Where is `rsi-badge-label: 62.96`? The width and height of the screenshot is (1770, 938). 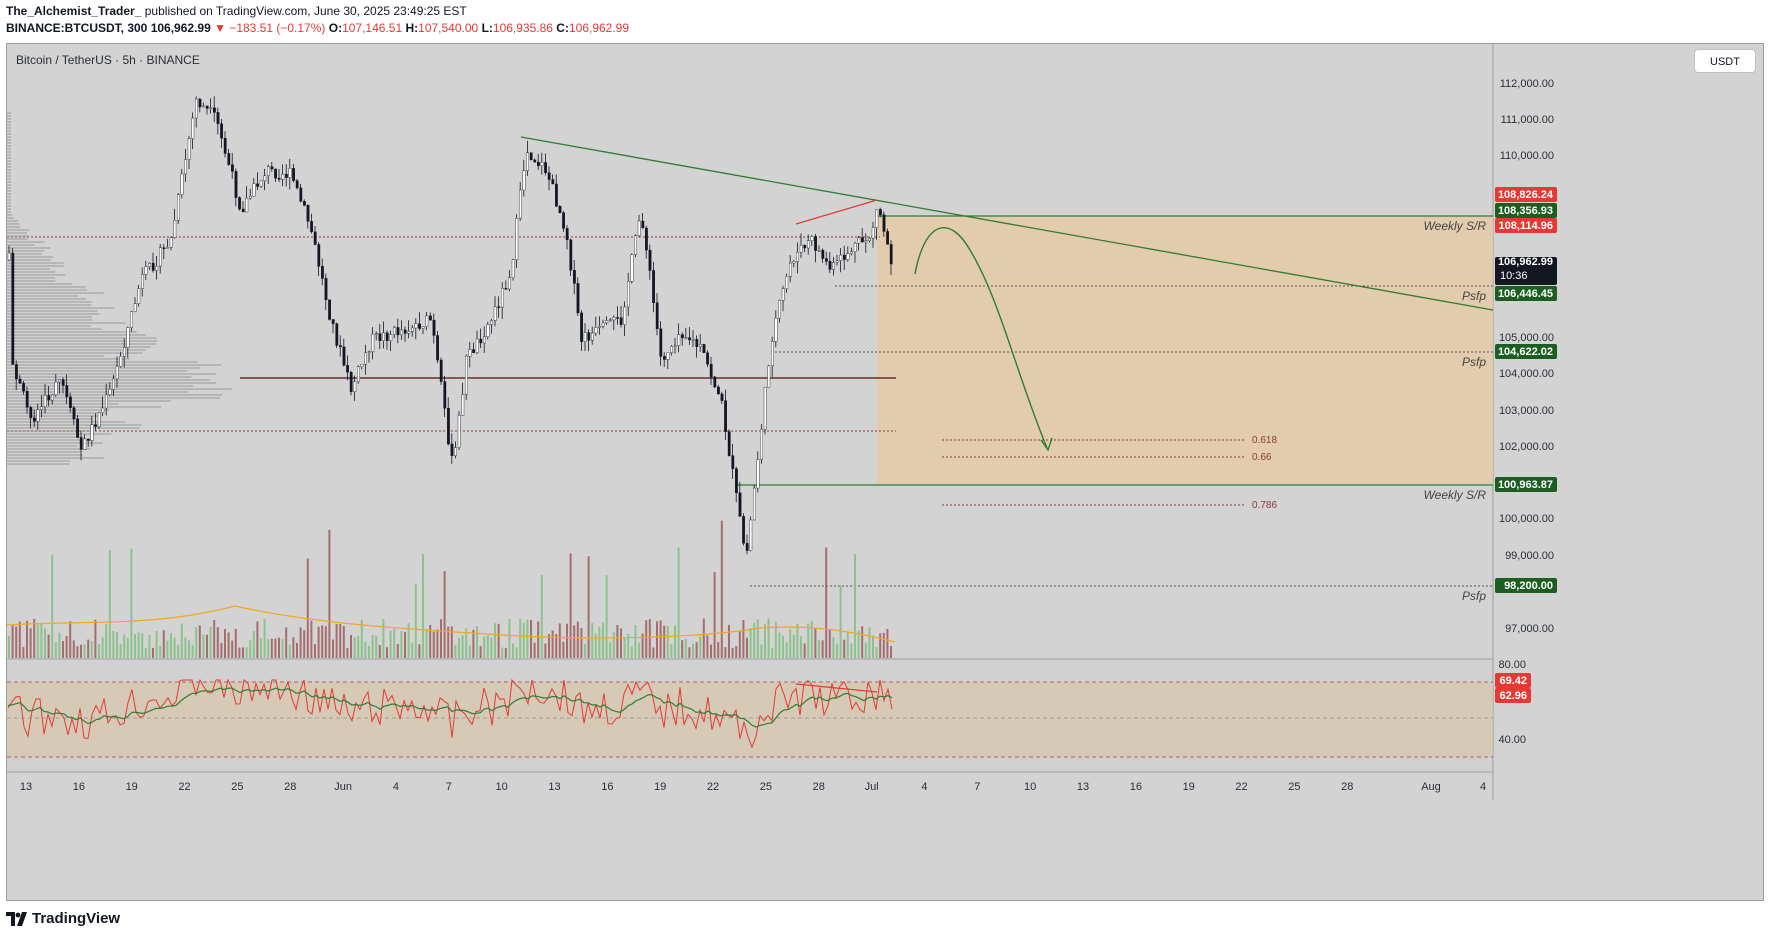 rsi-badge-label: 62.96 is located at coordinates (1513, 696).